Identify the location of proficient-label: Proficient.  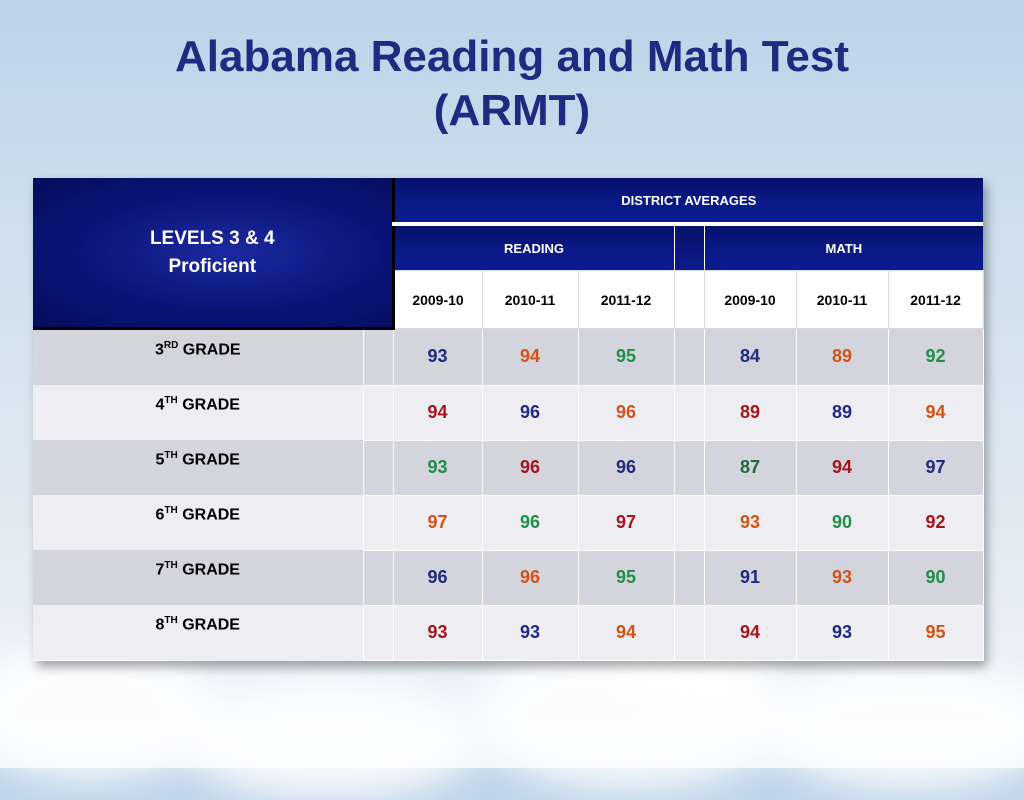
(212, 266).